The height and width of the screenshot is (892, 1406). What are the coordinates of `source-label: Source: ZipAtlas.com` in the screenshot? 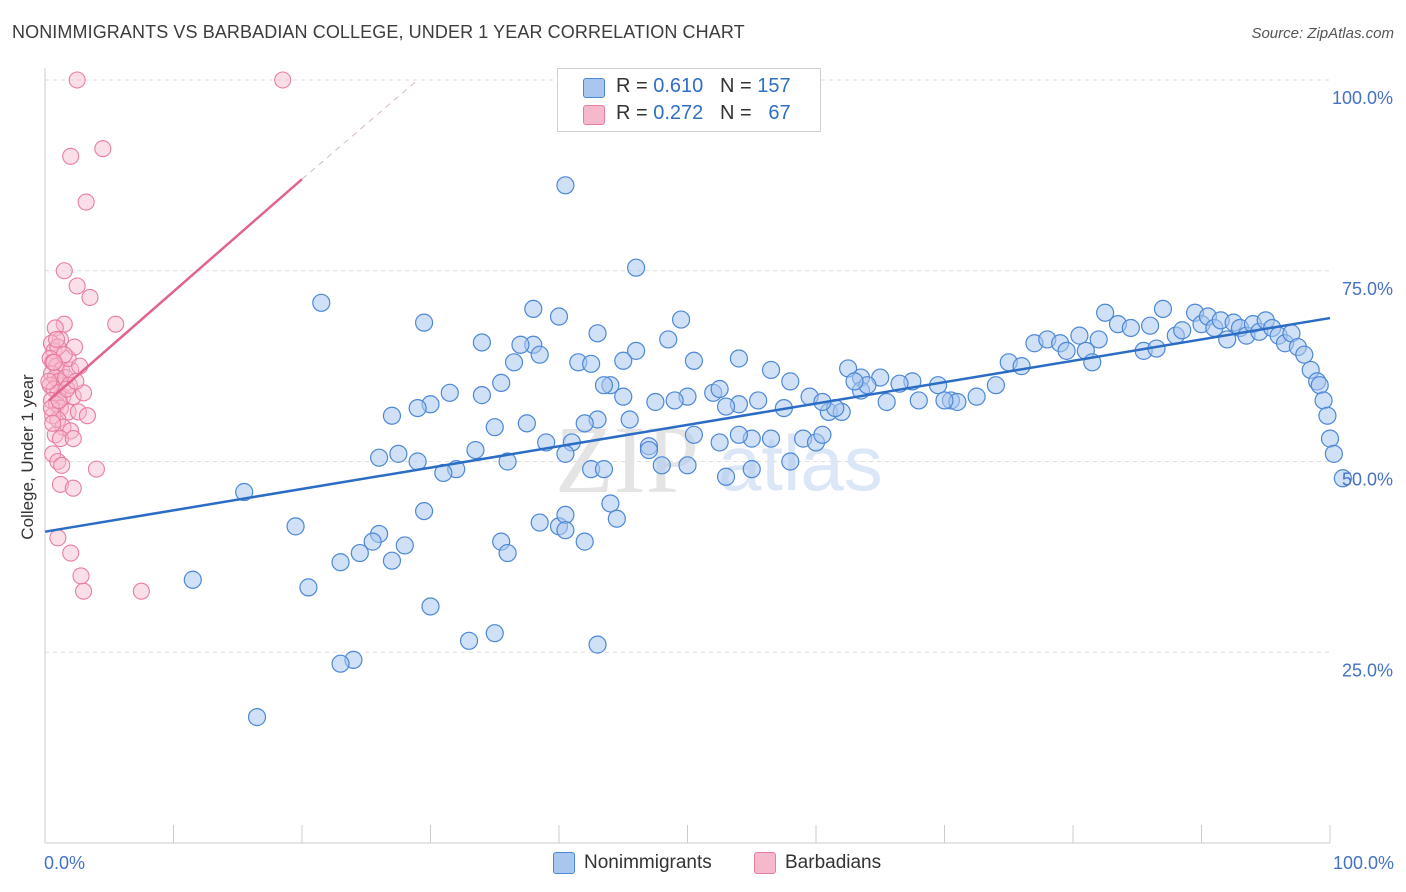 It's located at (1322, 33).